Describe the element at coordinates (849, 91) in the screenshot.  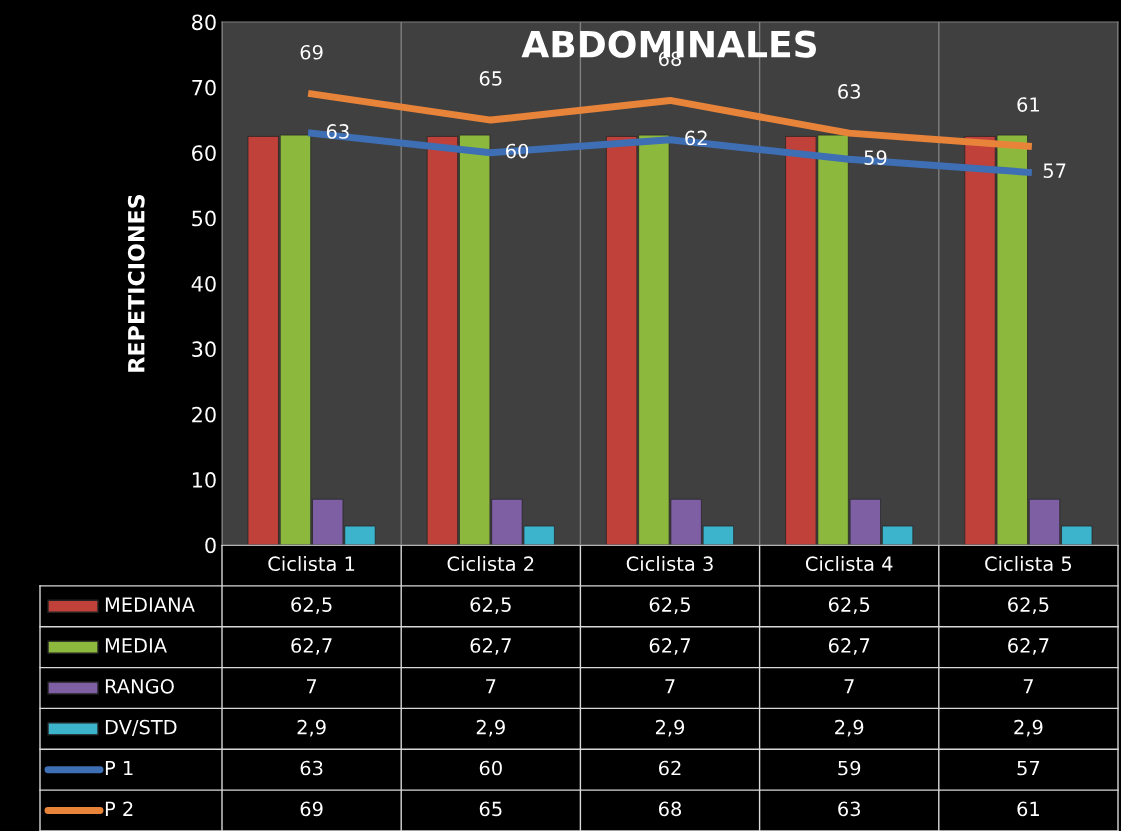
I see `text: 63` at that location.